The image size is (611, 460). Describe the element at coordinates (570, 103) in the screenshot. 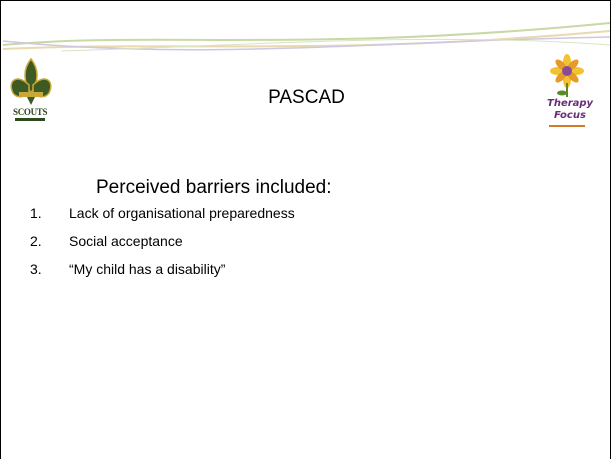

I see `logo-text: Therapy` at that location.